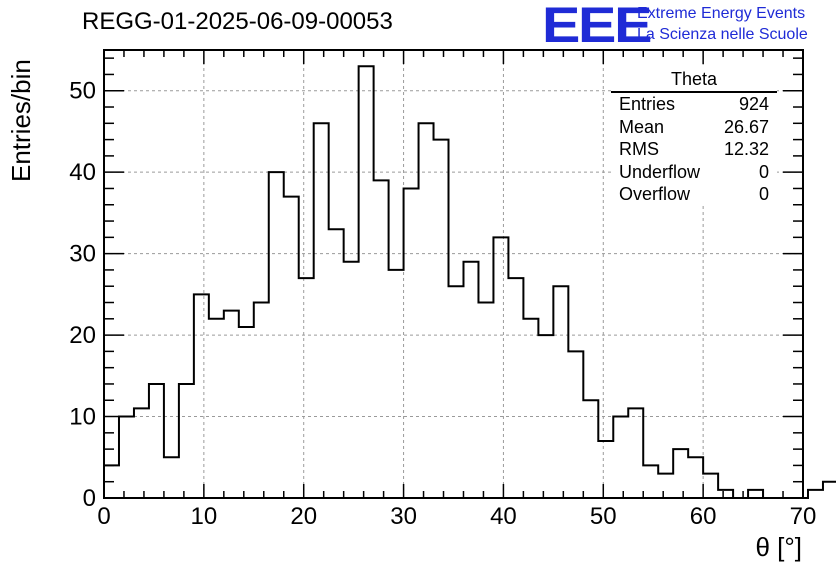  Describe the element at coordinates (721, 13) in the screenshot. I see `logo-caption-line1: Extreme Energy Events` at that location.